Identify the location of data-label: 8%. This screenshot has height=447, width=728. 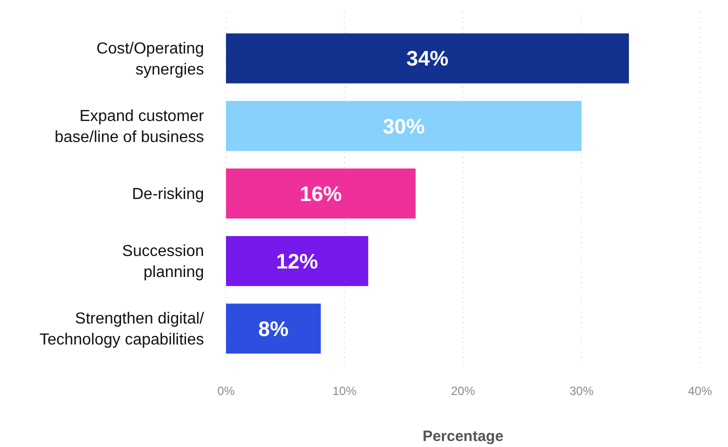
(273, 329).